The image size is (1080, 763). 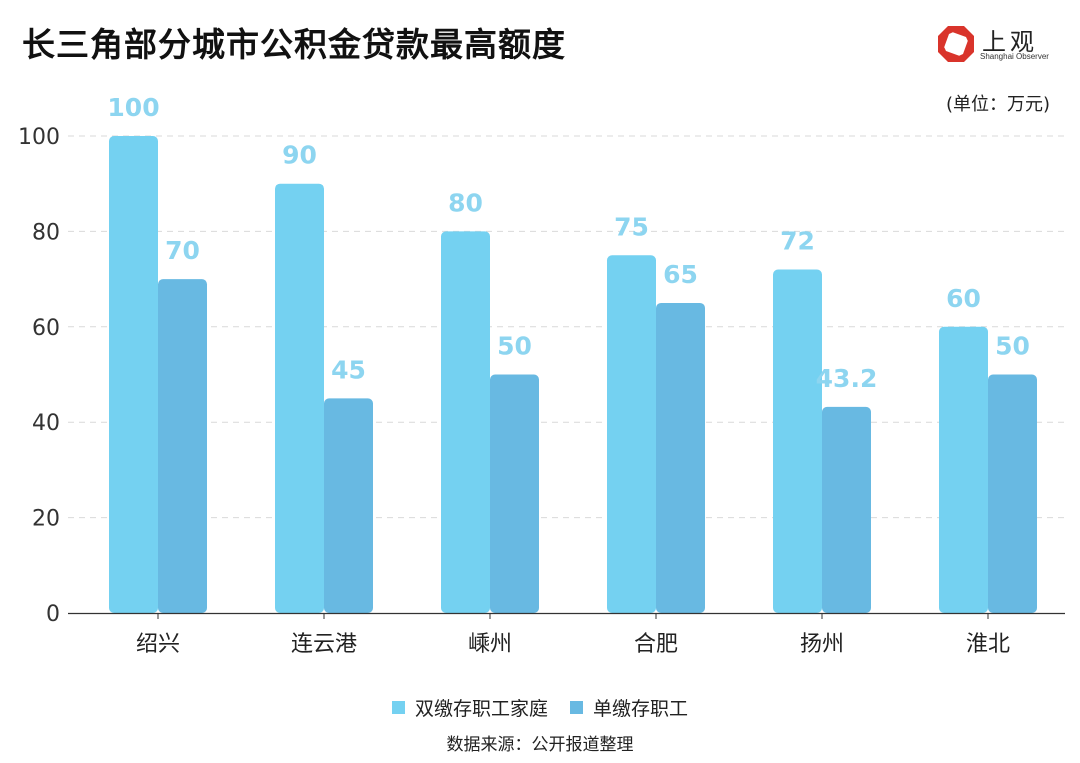 What do you see at coordinates (398, 707) in the screenshot?
I see `legend-swatch-double` at bounding box center [398, 707].